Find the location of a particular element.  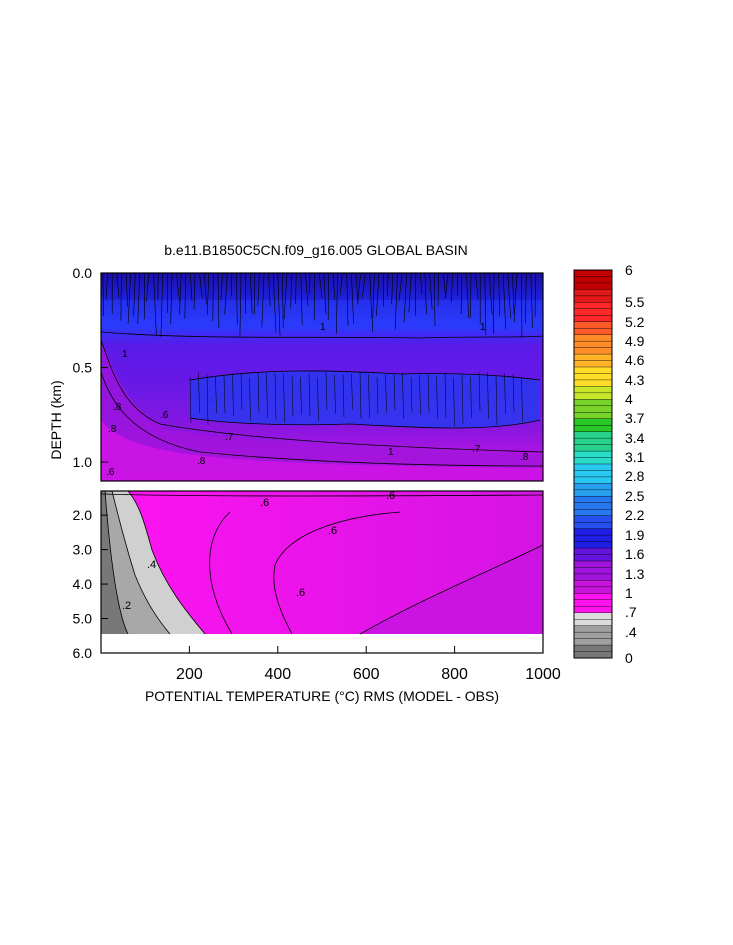

upper-panel-left-magenta is located at coordinates (322, 410).